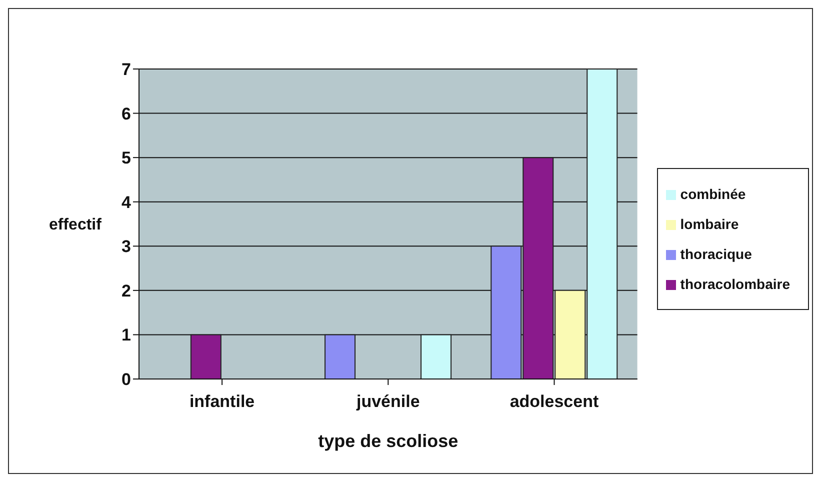 The height and width of the screenshot is (482, 825). Describe the element at coordinates (126, 114) in the screenshot. I see `y-tick-label: 6` at that location.